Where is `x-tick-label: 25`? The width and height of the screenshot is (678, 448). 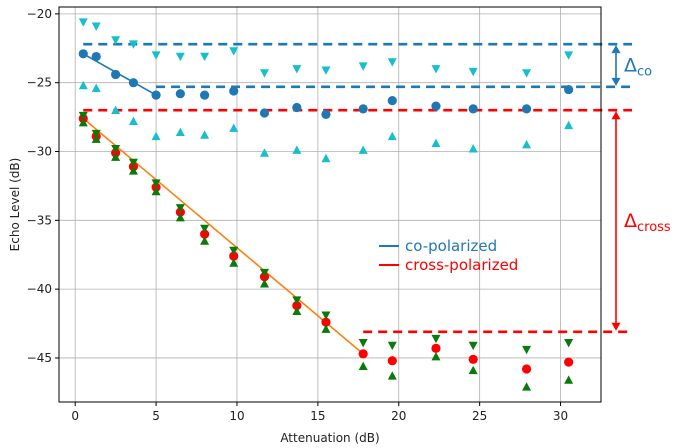
x-tick-label: 25 is located at coordinates (479, 416).